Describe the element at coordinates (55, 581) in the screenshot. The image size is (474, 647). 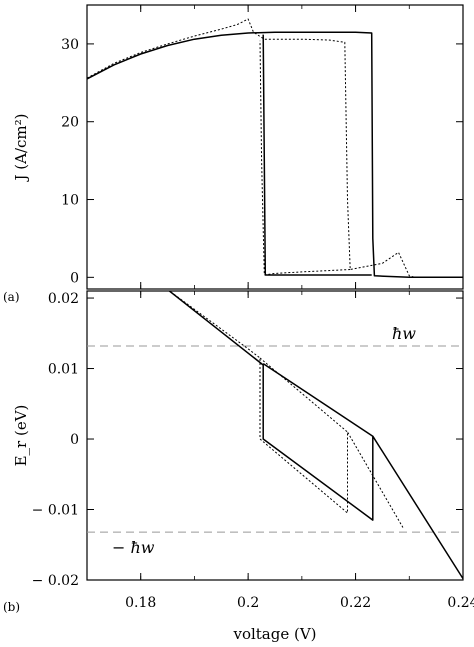
I see `y-tick-label: − 0.02` at that location.